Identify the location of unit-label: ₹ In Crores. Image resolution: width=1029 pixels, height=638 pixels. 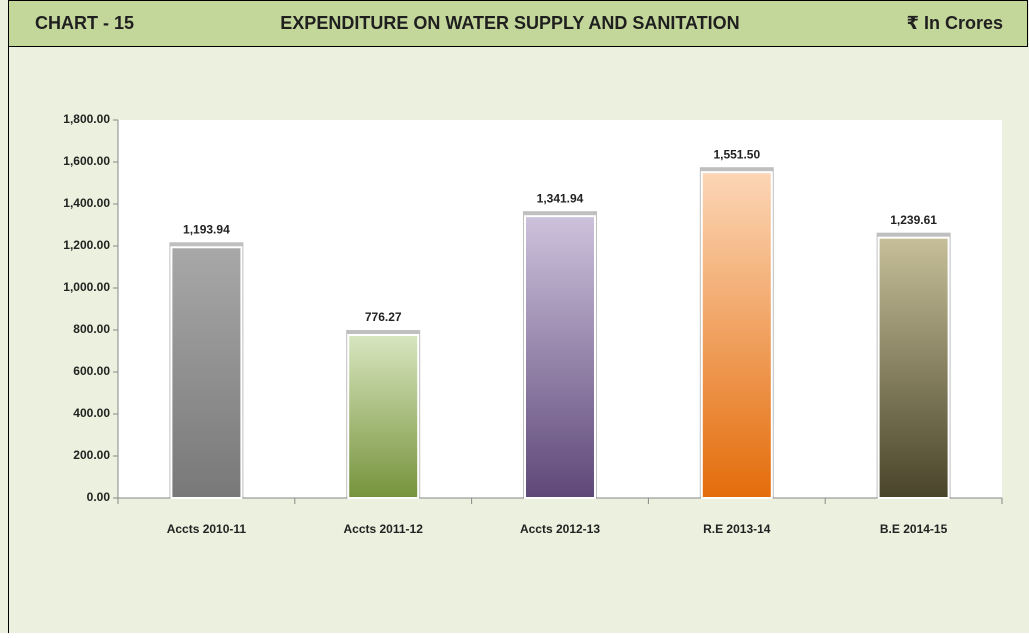
(954, 23).